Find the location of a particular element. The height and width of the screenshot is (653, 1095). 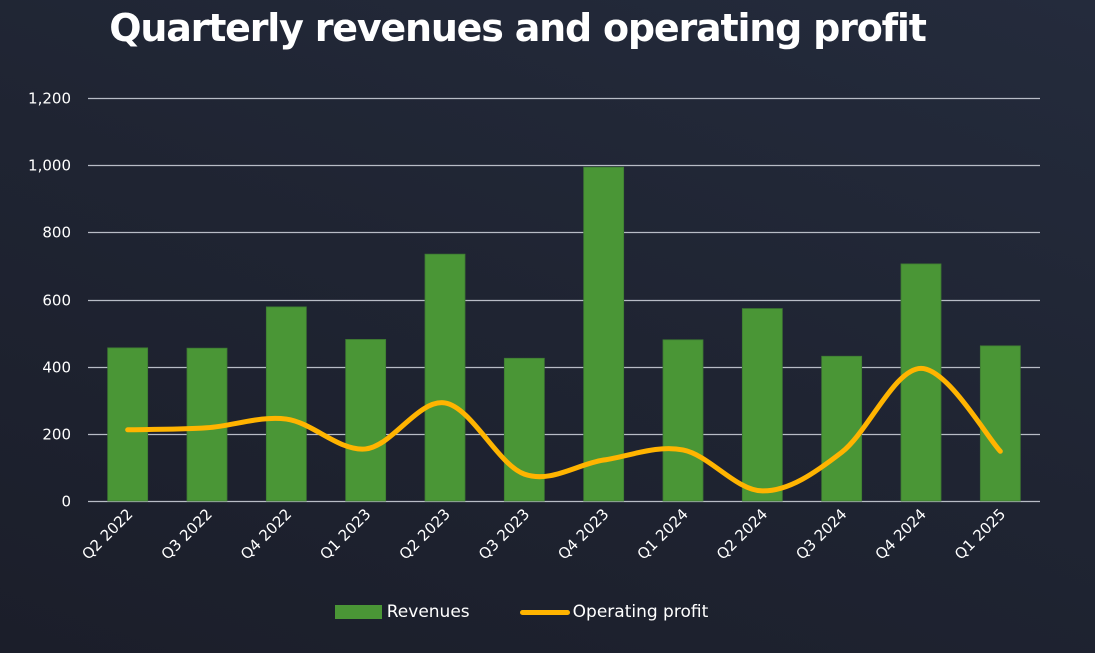

x-tick-label: Q4 2022 is located at coordinates (266, 534).